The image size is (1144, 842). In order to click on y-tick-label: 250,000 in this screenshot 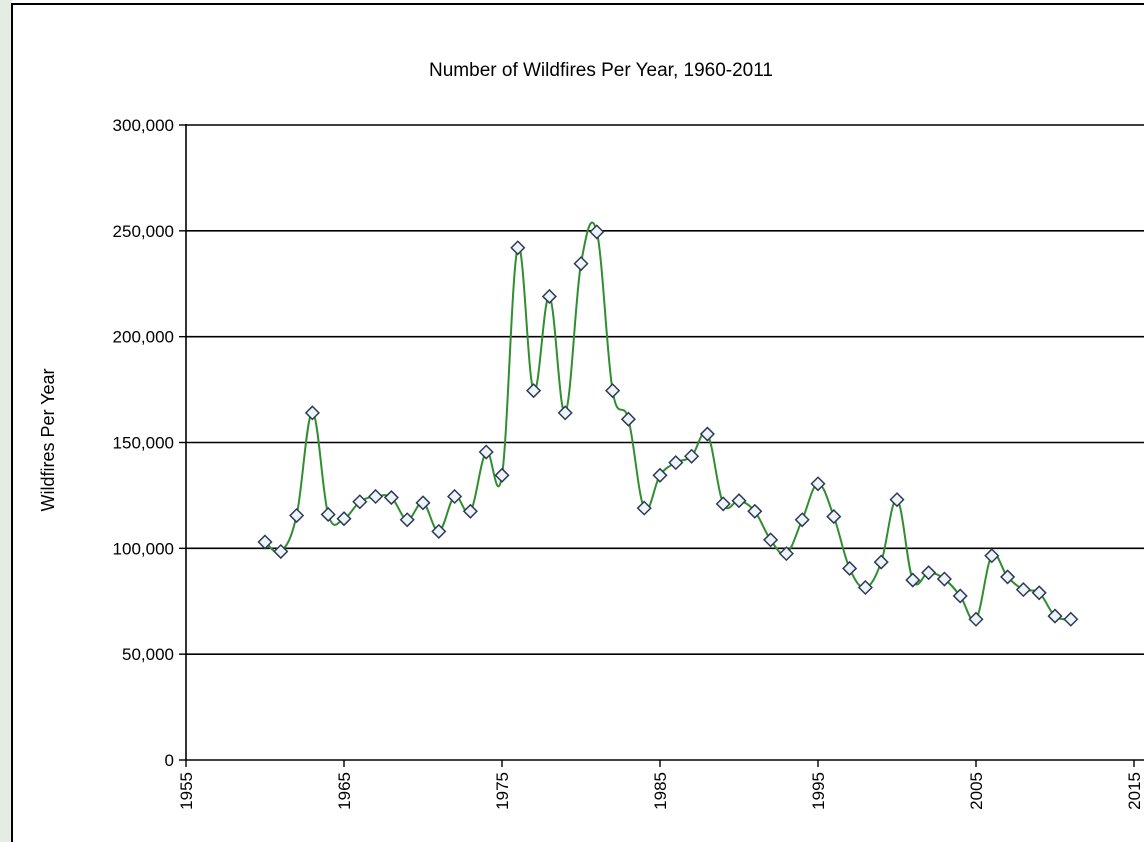, I will do `click(143, 231)`.